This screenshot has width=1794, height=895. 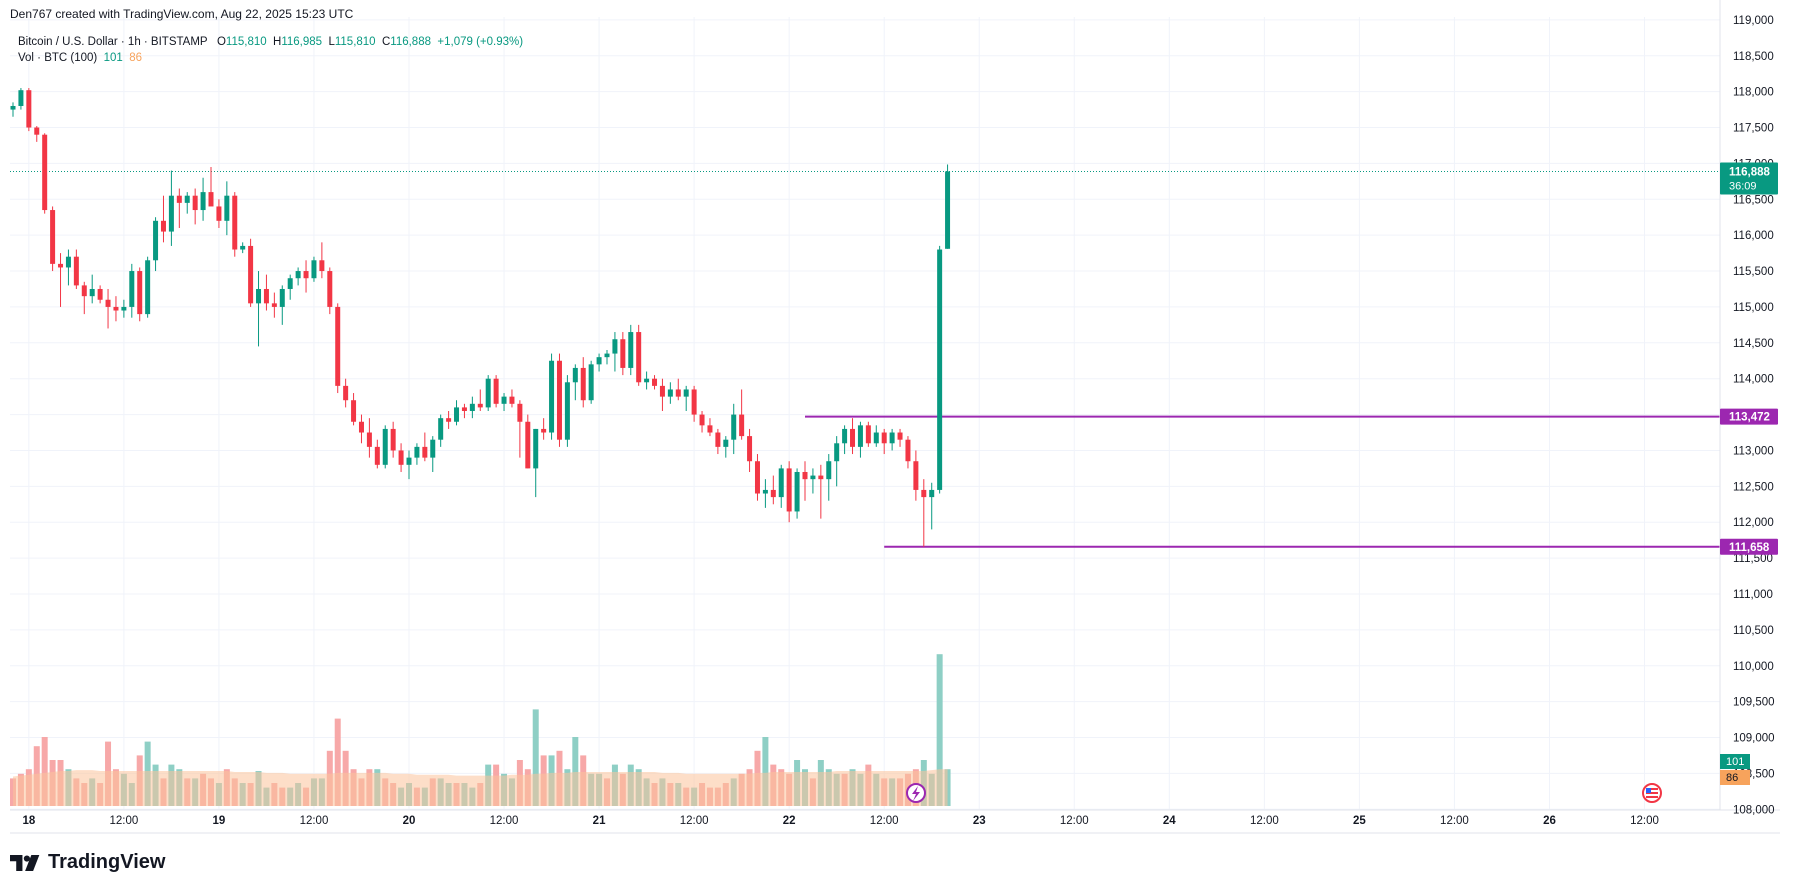 I want to click on y-tick-label: 111,000, so click(x=1753, y=595).